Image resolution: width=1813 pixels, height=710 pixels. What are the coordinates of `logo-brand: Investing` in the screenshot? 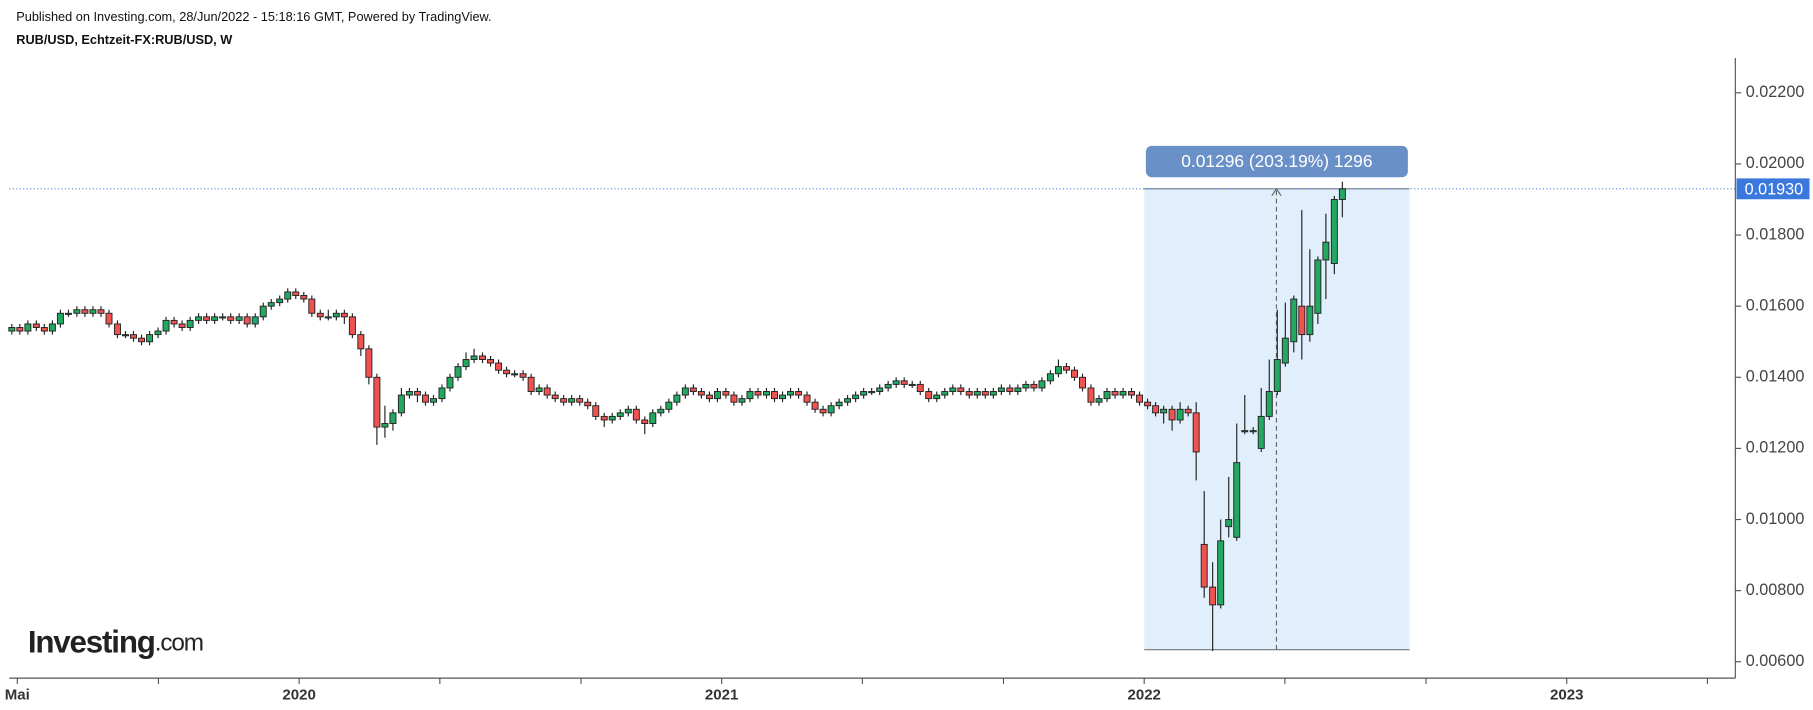 It's located at (91, 642).